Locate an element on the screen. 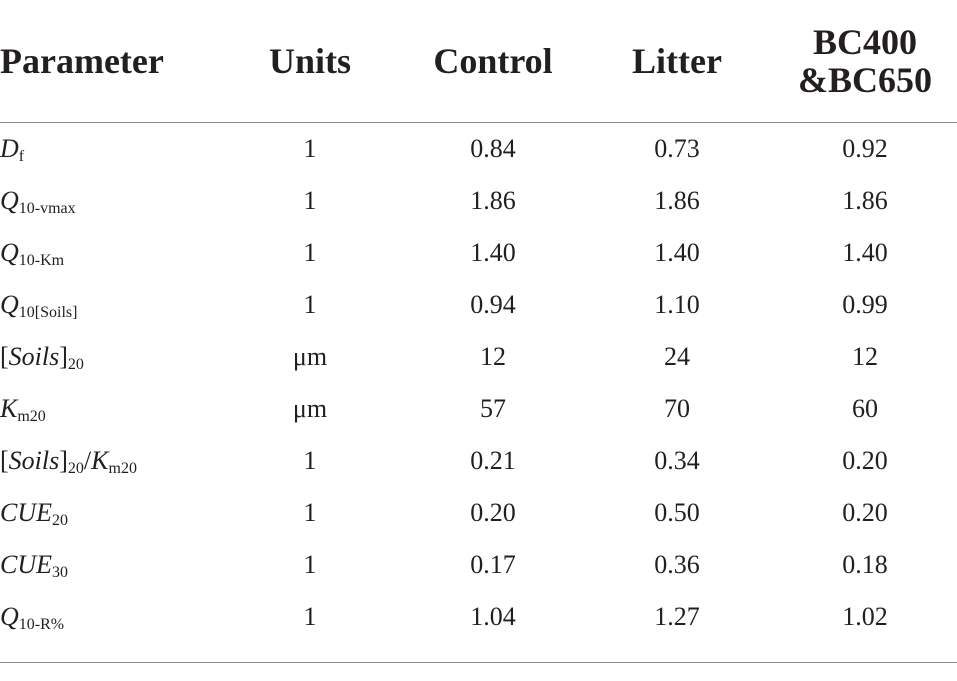 The height and width of the screenshot is (681, 957). param-cell: [Soils] 20 is located at coordinates (120, 357).